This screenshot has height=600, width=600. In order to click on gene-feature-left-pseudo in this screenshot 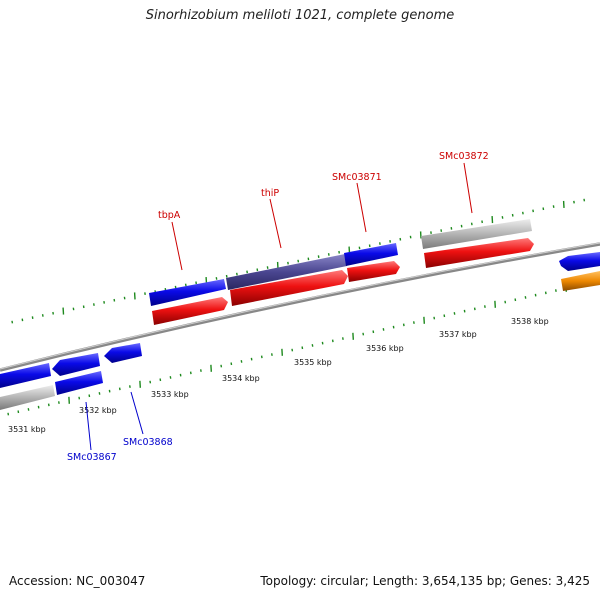, I will do `click(27, 397)`.